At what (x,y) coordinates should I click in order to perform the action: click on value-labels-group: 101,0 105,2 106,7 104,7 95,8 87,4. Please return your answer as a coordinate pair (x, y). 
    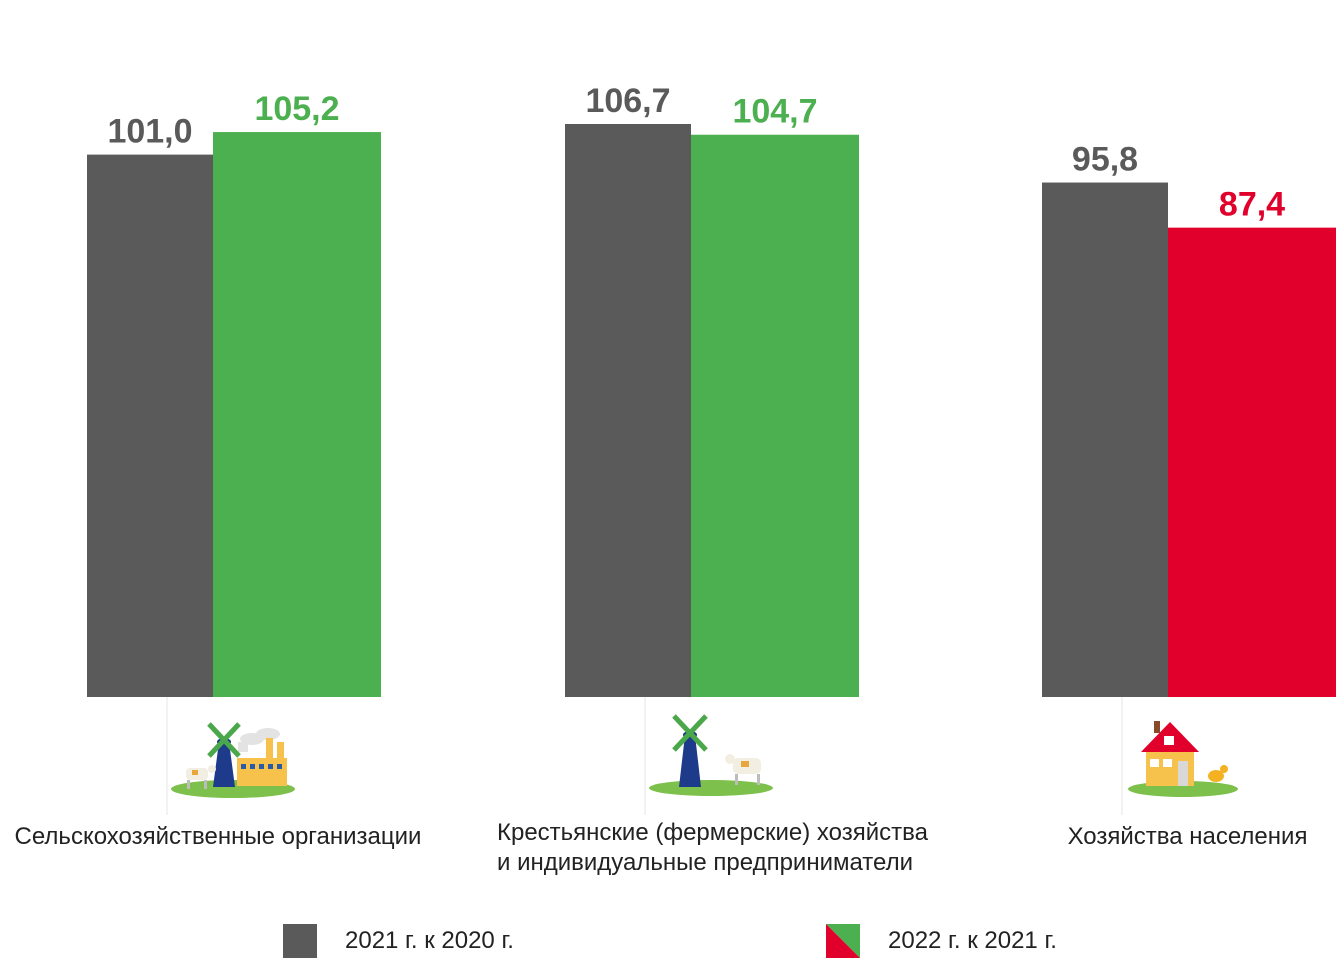
    Looking at the image, I should click on (696, 153).